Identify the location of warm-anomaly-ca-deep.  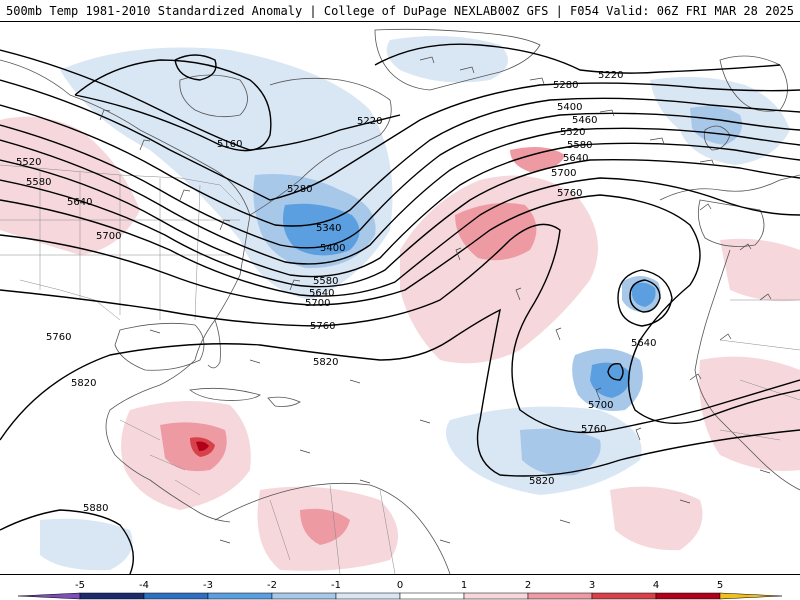
(202, 446).